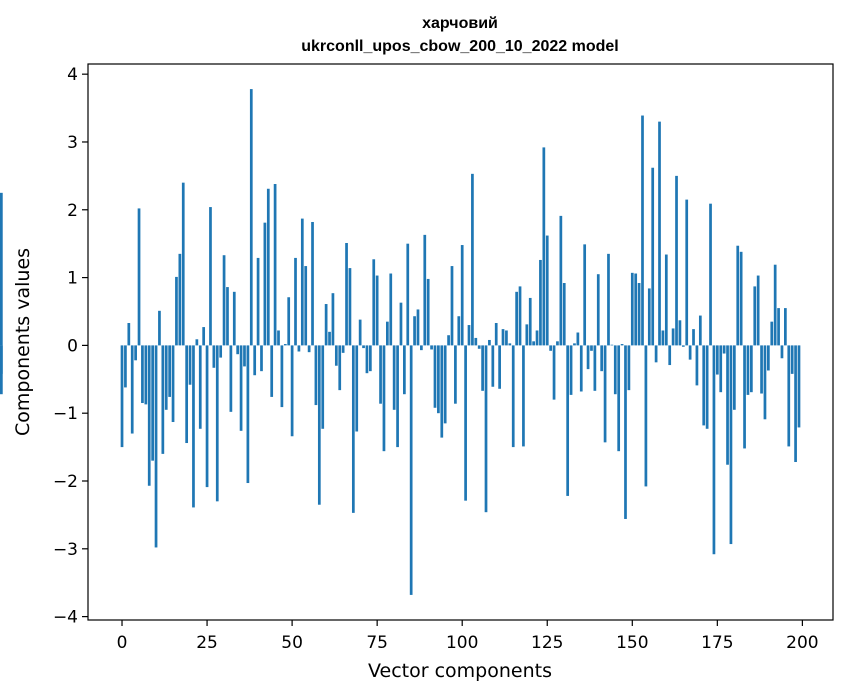 The height and width of the screenshot is (696, 847). I want to click on y-axis-ticks: −4 −3 −2 −1 0 1 2 3 4, so click(70, 346).